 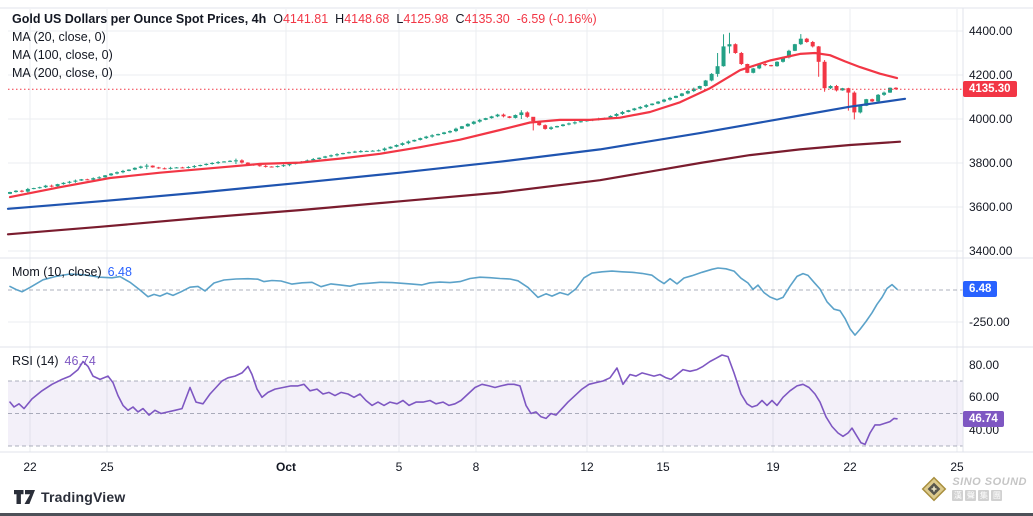 What do you see at coordinates (367, 19) in the screenshot?
I see `ohlc-value: 4148.68` at bounding box center [367, 19].